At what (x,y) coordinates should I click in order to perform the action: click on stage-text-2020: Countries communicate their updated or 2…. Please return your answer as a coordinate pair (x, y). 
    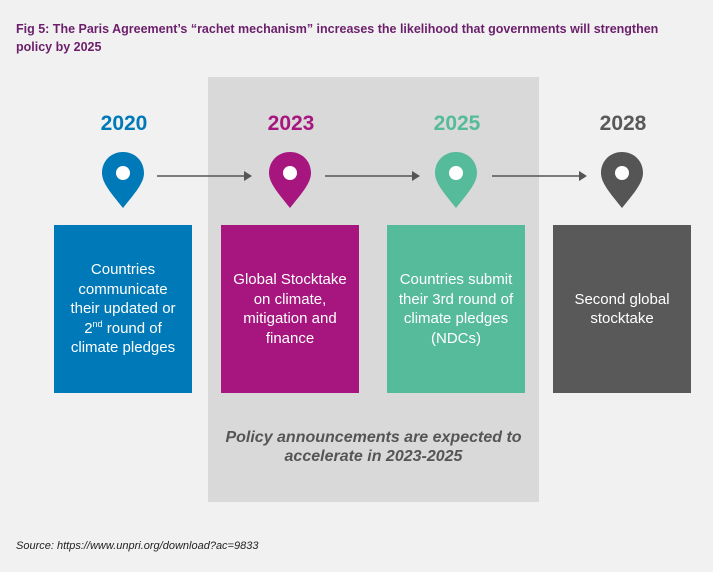
    Looking at the image, I should click on (123, 309).